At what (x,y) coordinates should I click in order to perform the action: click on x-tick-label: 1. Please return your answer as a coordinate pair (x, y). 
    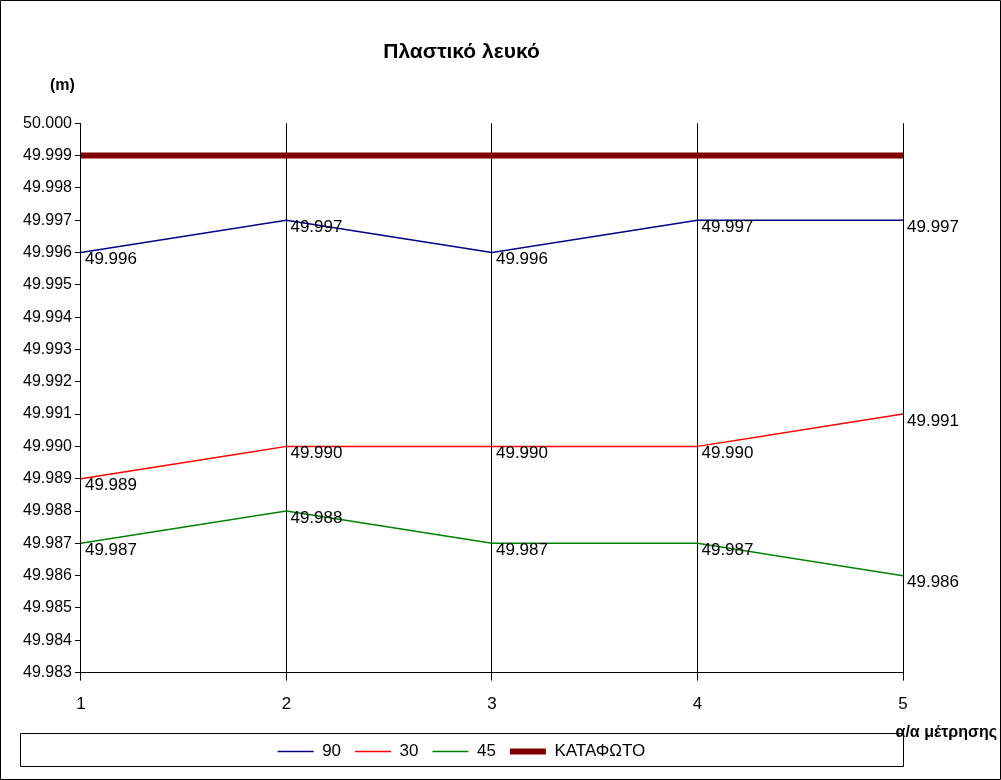
    Looking at the image, I should click on (81, 704).